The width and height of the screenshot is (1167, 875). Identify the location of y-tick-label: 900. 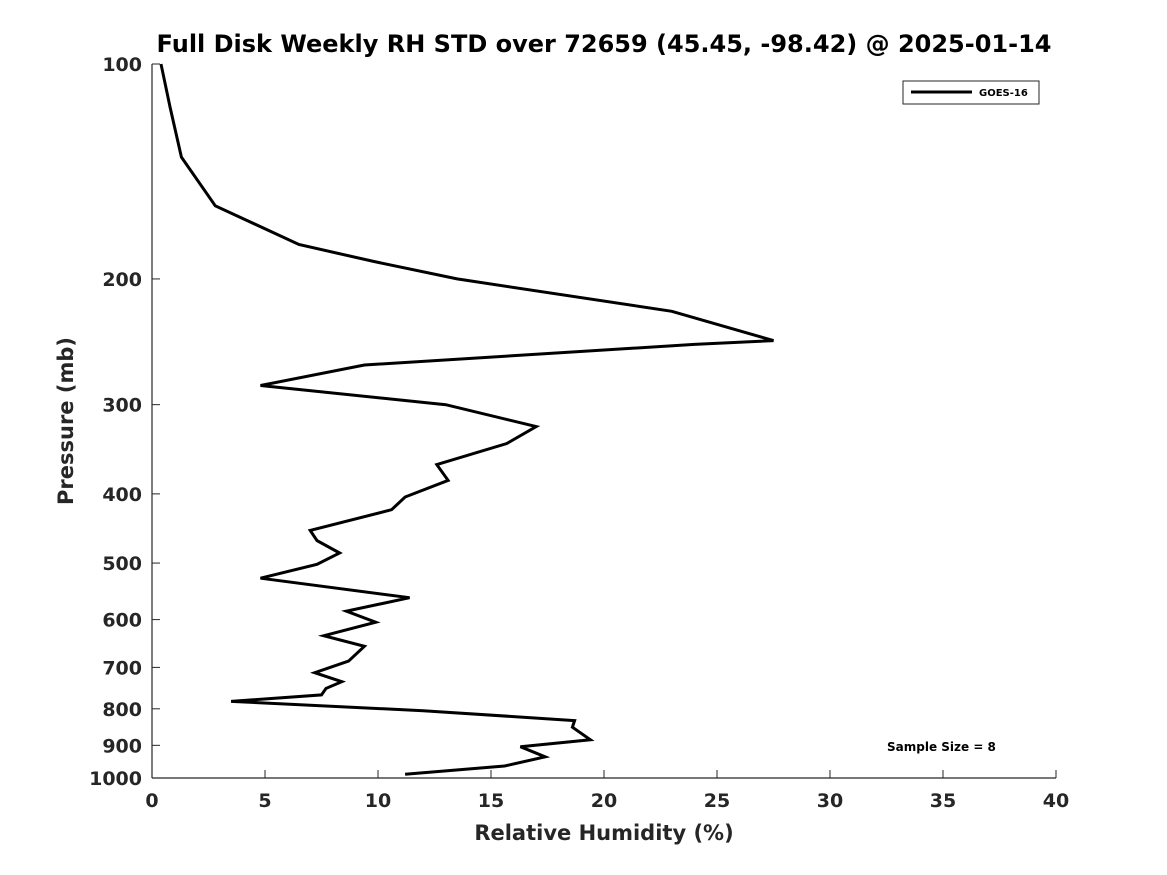
(122, 746).